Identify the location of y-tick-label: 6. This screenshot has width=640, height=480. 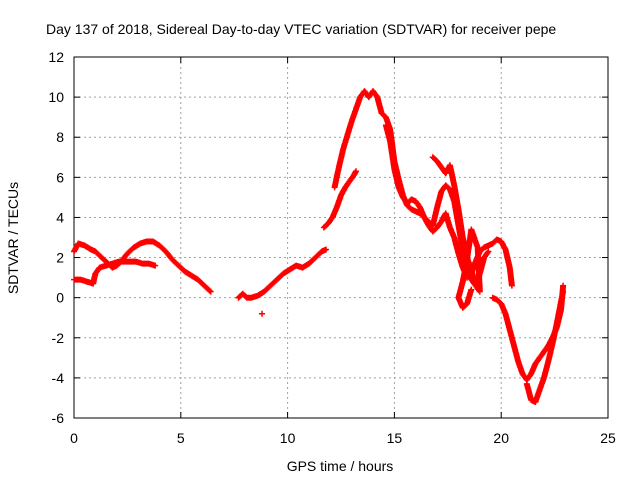
(60, 177).